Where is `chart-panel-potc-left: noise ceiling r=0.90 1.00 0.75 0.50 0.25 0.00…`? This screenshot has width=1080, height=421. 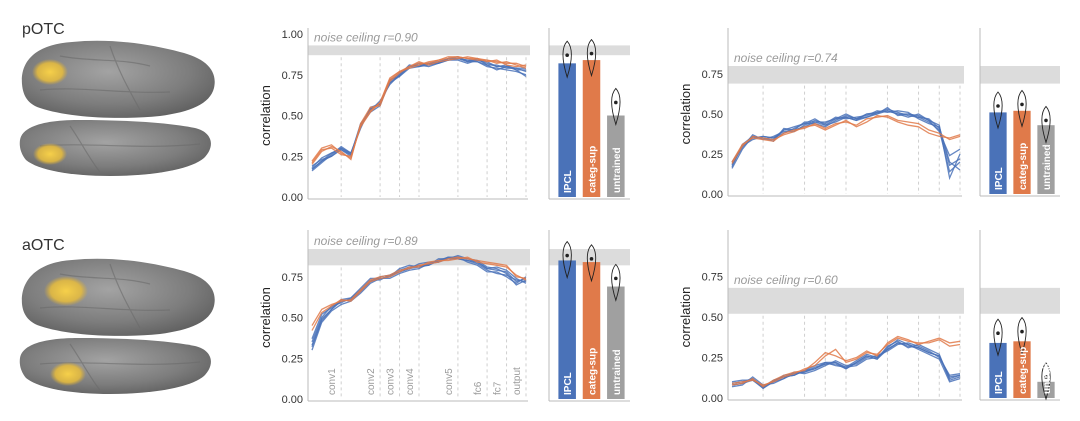
chart-panel-potc-left: noise ceiling r=0.90 1.00 0.75 0.50 0.25 0.00… is located at coordinates (444, 116).